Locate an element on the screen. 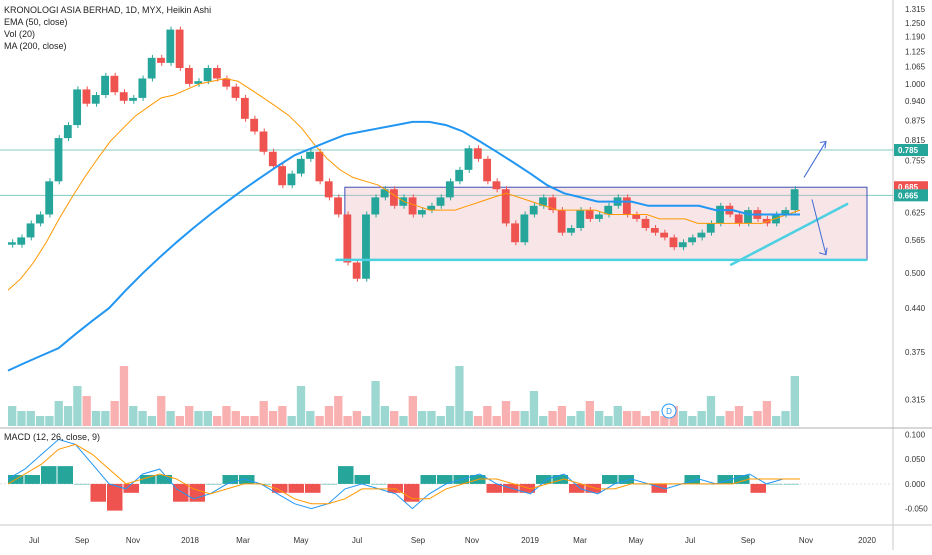 The image size is (932, 555). price-tick-label: 0.375 is located at coordinates (915, 352).